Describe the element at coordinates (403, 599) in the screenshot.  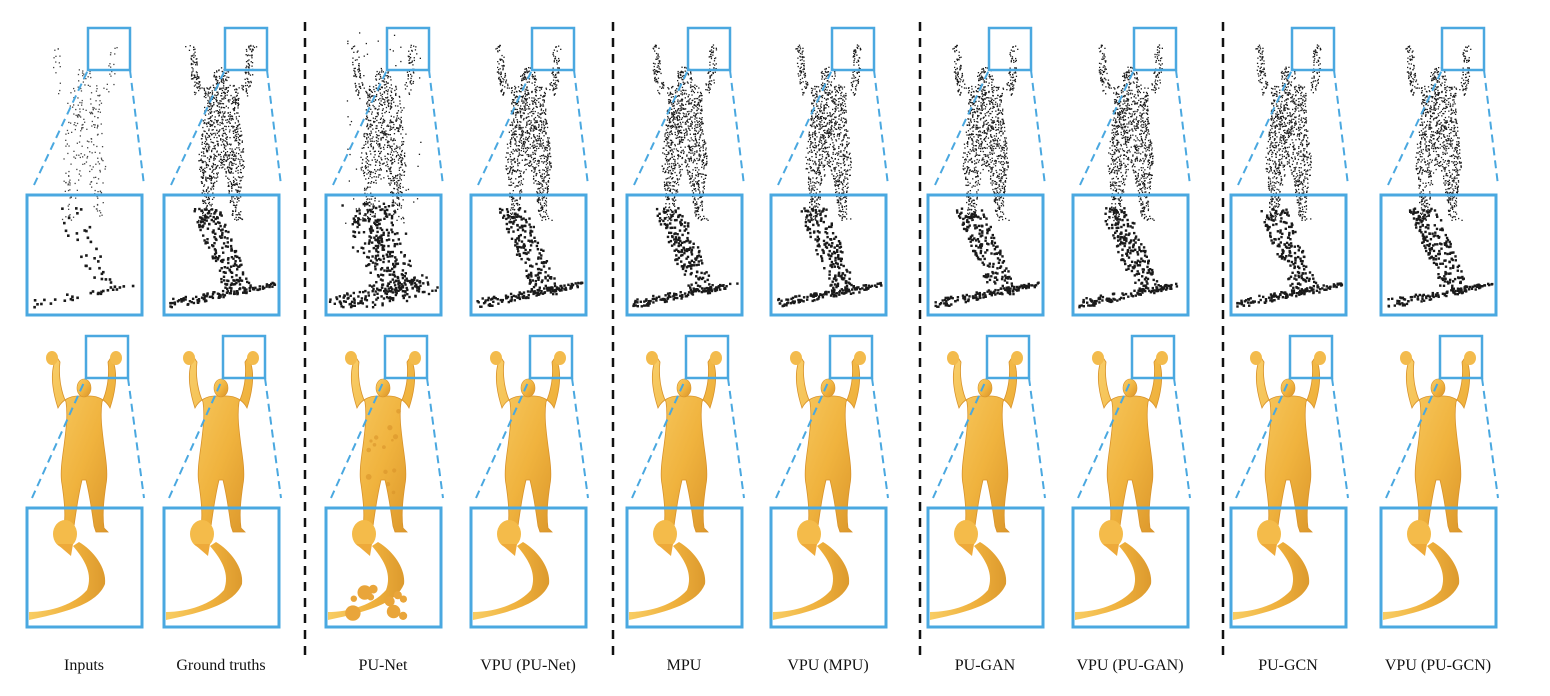
I see `zoom-artifact` at that location.